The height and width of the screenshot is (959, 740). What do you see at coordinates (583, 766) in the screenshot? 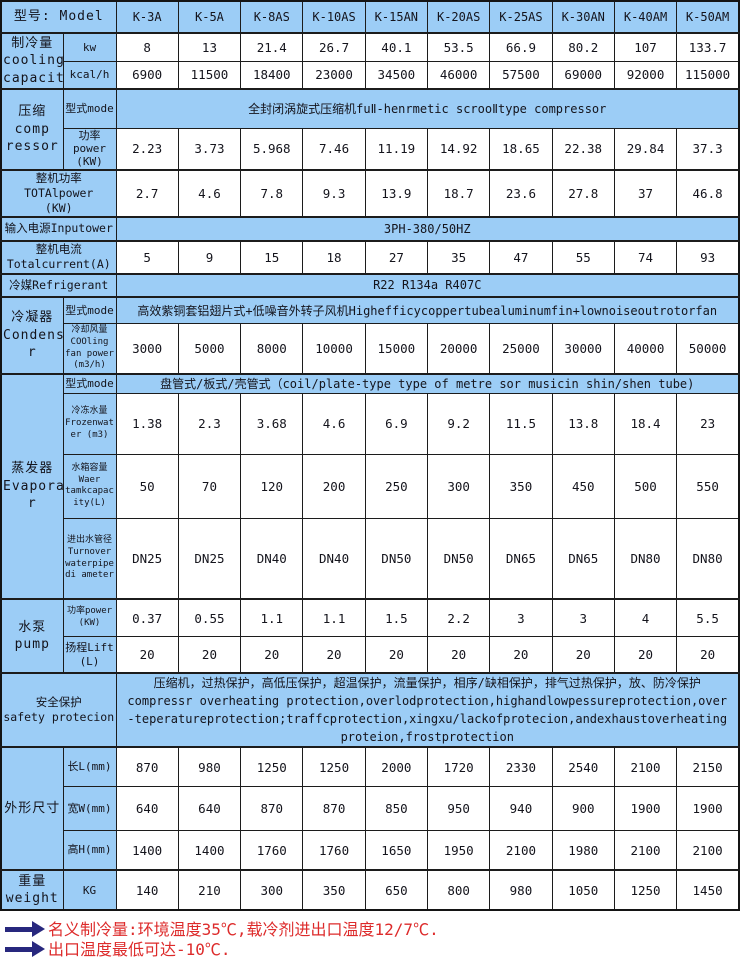
I see `value-cell: 2540` at bounding box center [583, 766].